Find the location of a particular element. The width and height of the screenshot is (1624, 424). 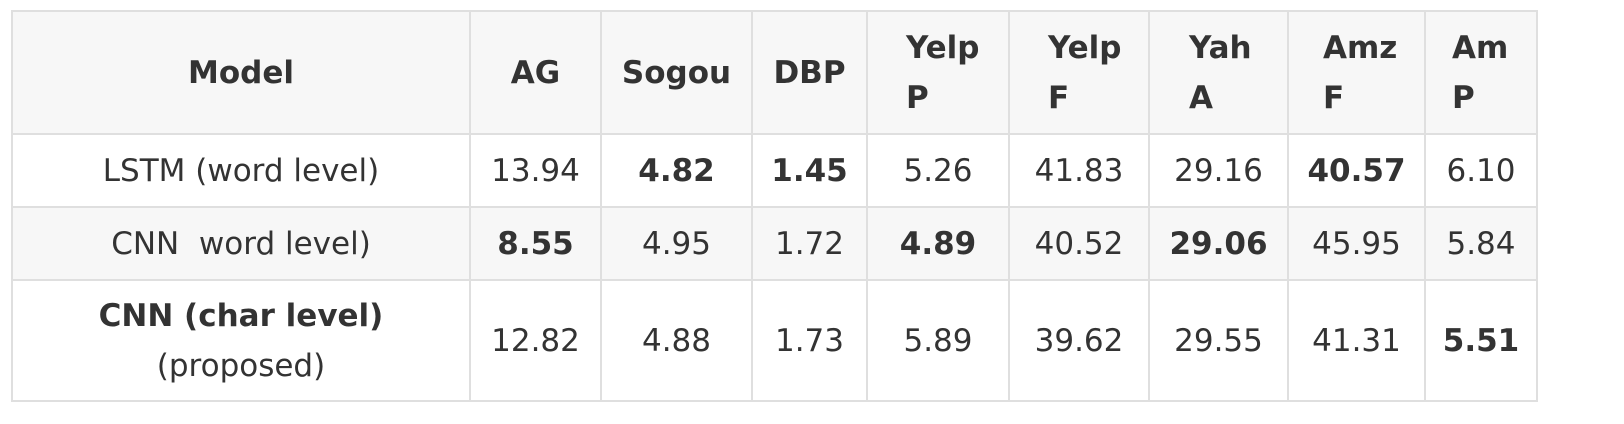

value-cell: 13.94 is located at coordinates (535, 170).